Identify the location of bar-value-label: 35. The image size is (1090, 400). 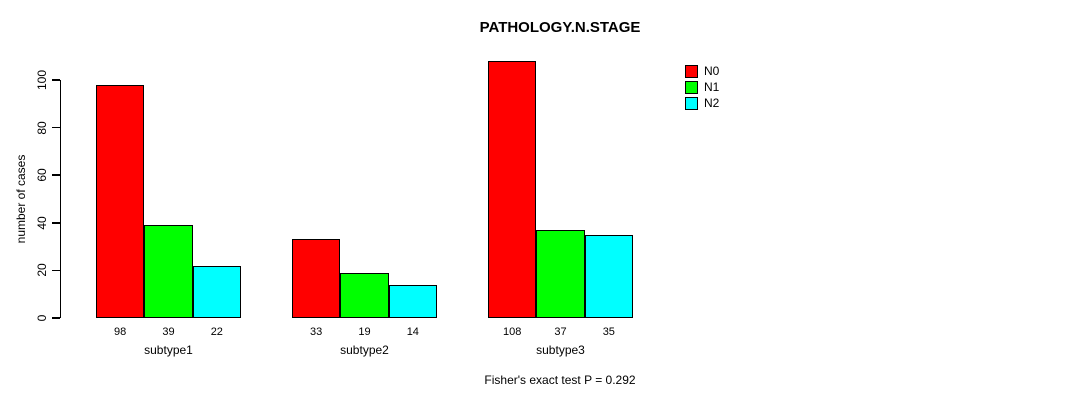
(608, 332).